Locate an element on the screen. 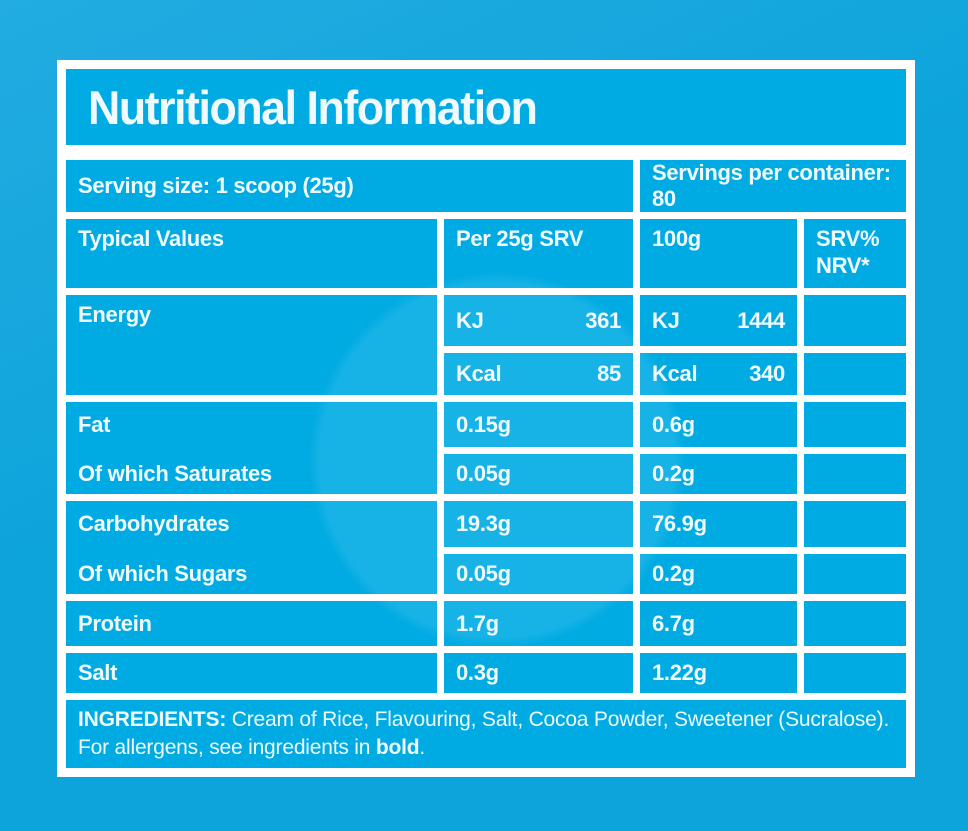 This screenshot has width=968, height=831. fat-srv-cell: 0.15g is located at coordinates (538, 424).